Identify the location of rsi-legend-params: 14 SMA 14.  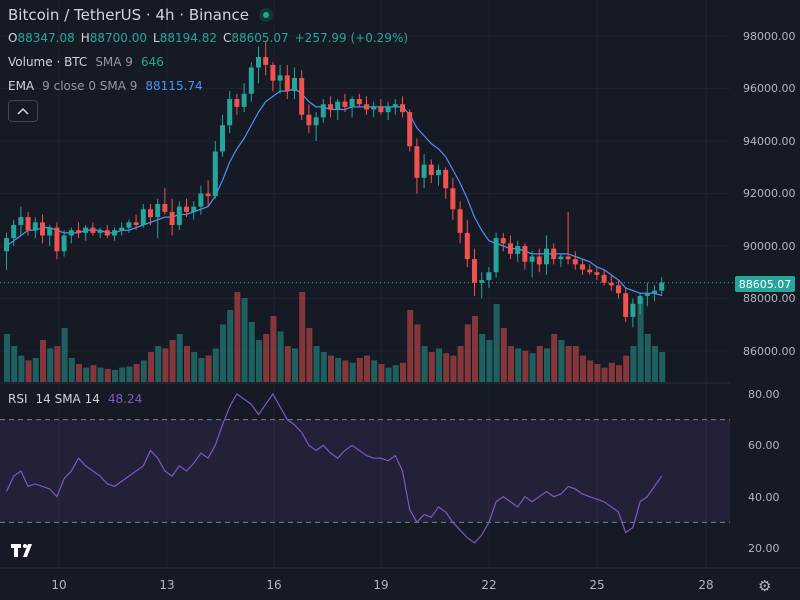
(67, 399).